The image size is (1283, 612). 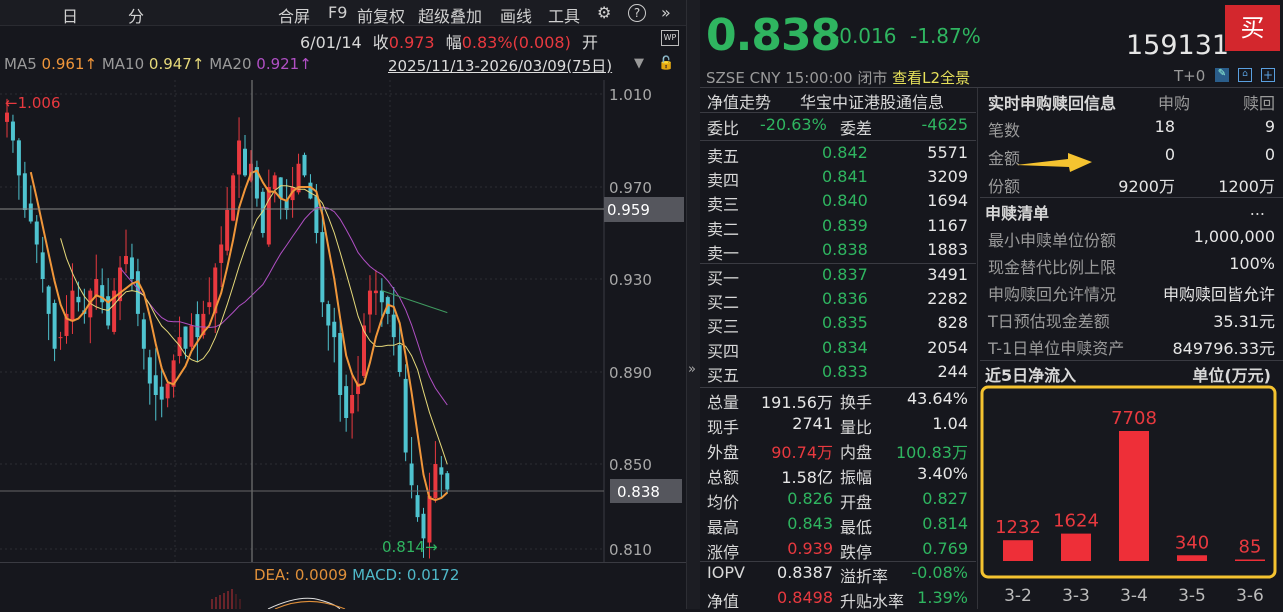 What do you see at coordinates (666, 12) in the screenshot?
I see `double-chevron-right-icon: »` at bounding box center [666, 12].